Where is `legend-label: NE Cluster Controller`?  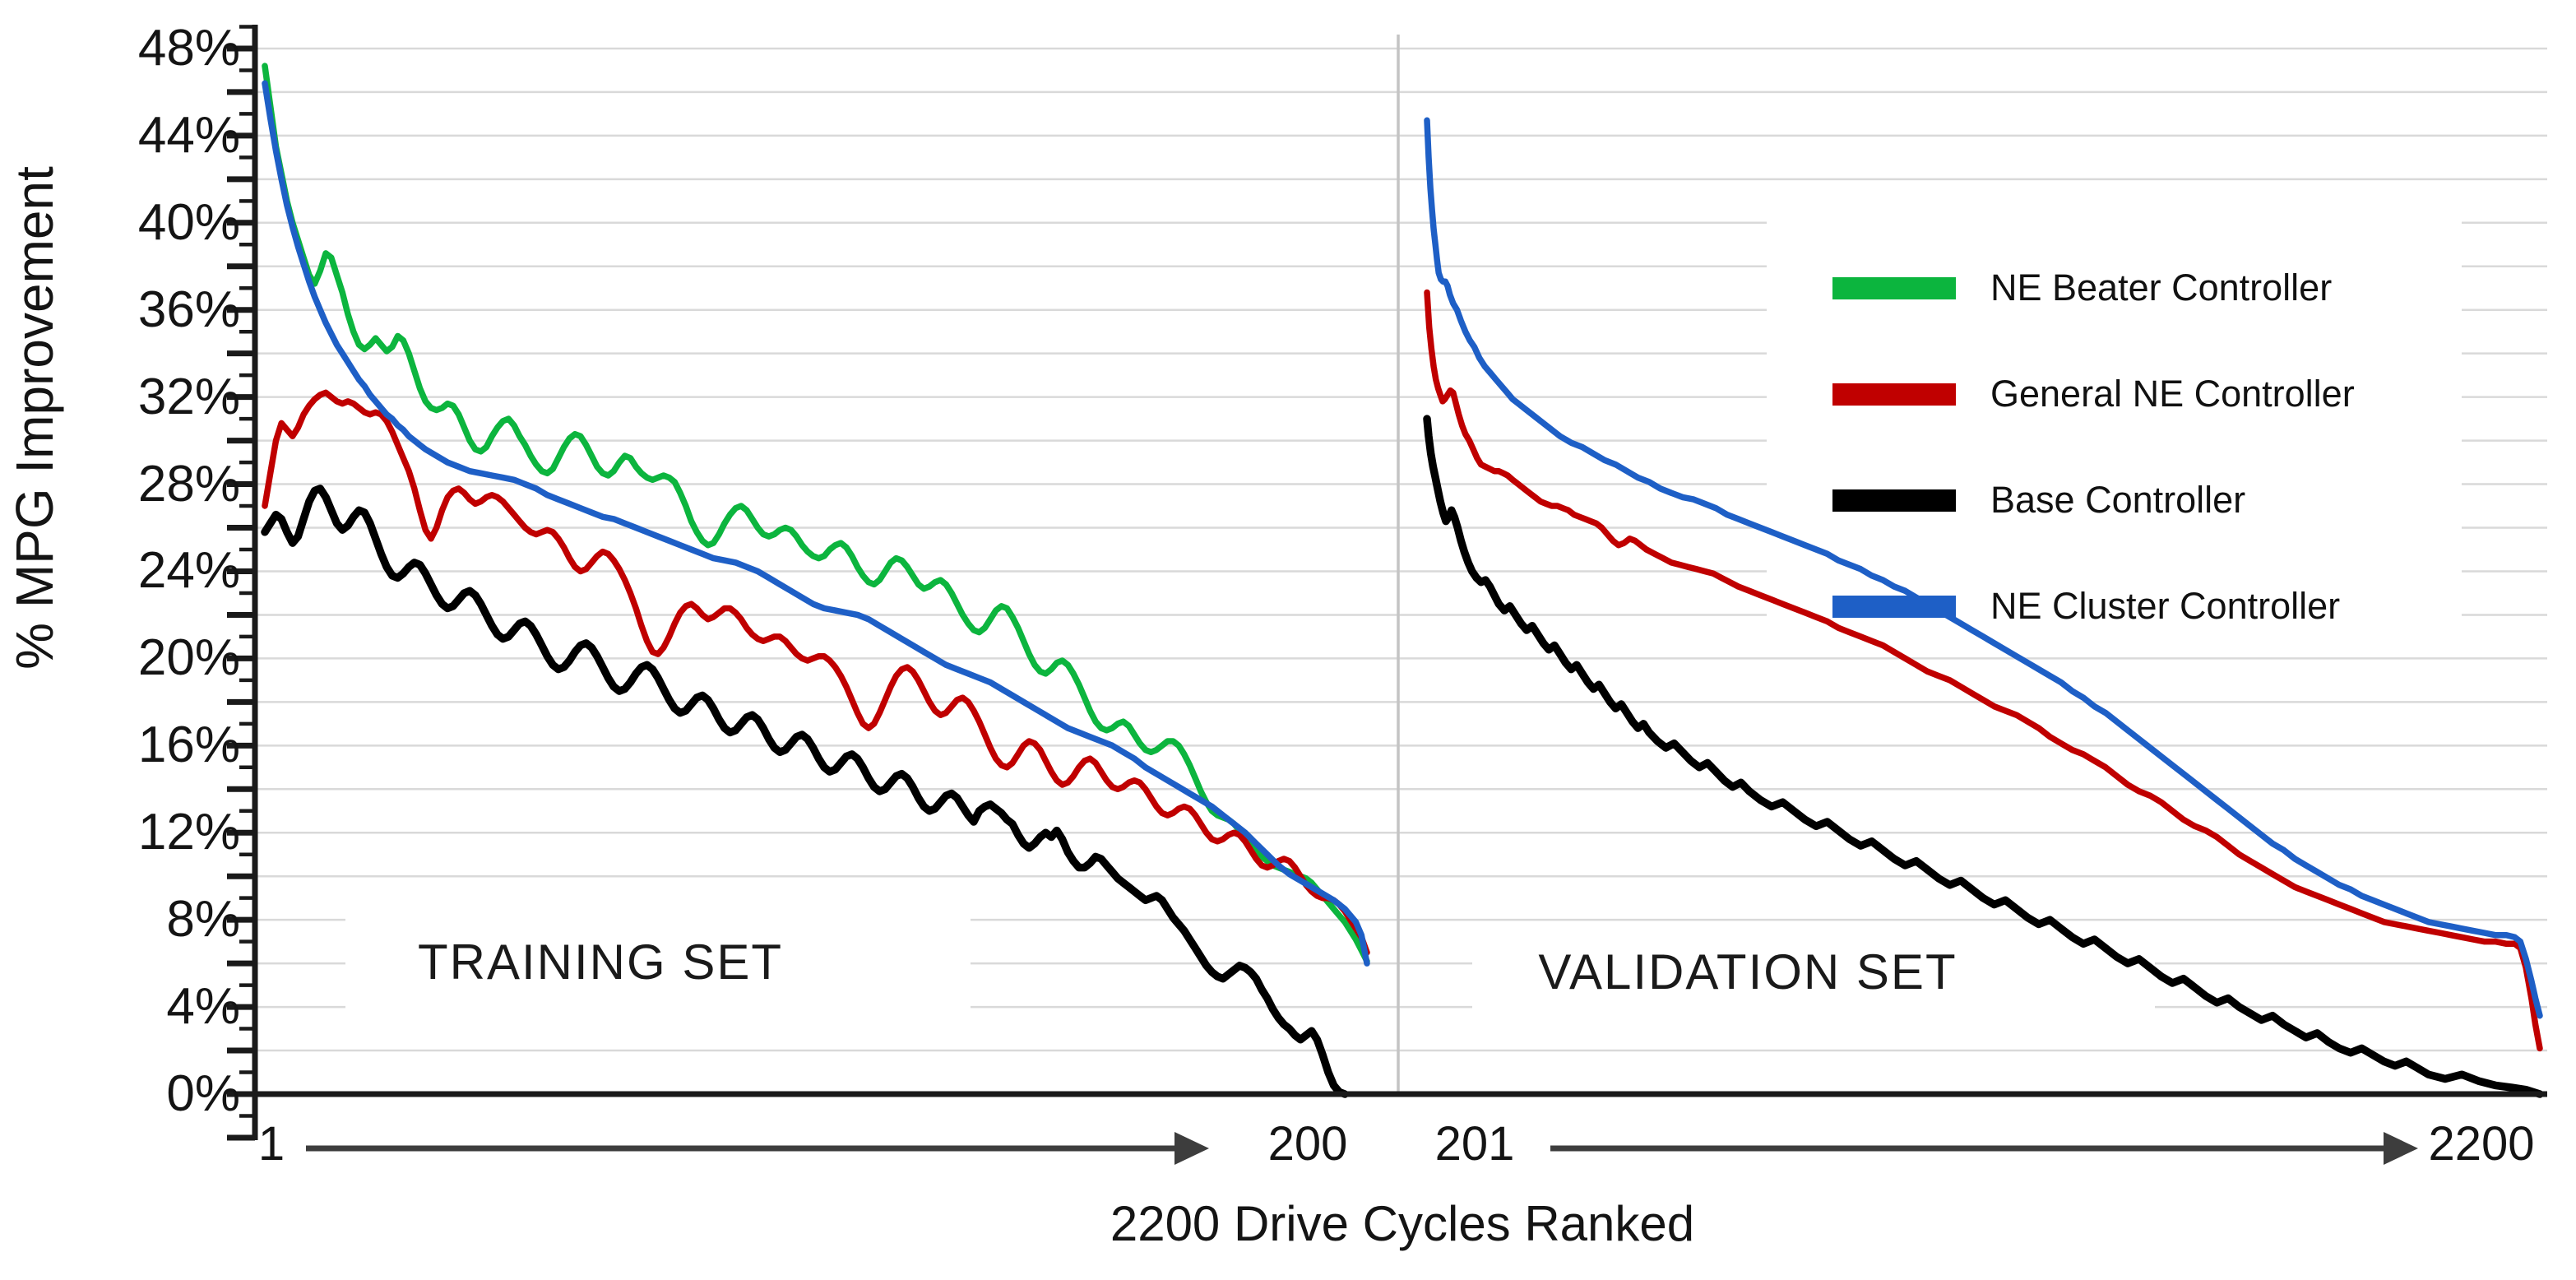 legend-label: NE Cluster Controller is located at coordinates (2165, 606).